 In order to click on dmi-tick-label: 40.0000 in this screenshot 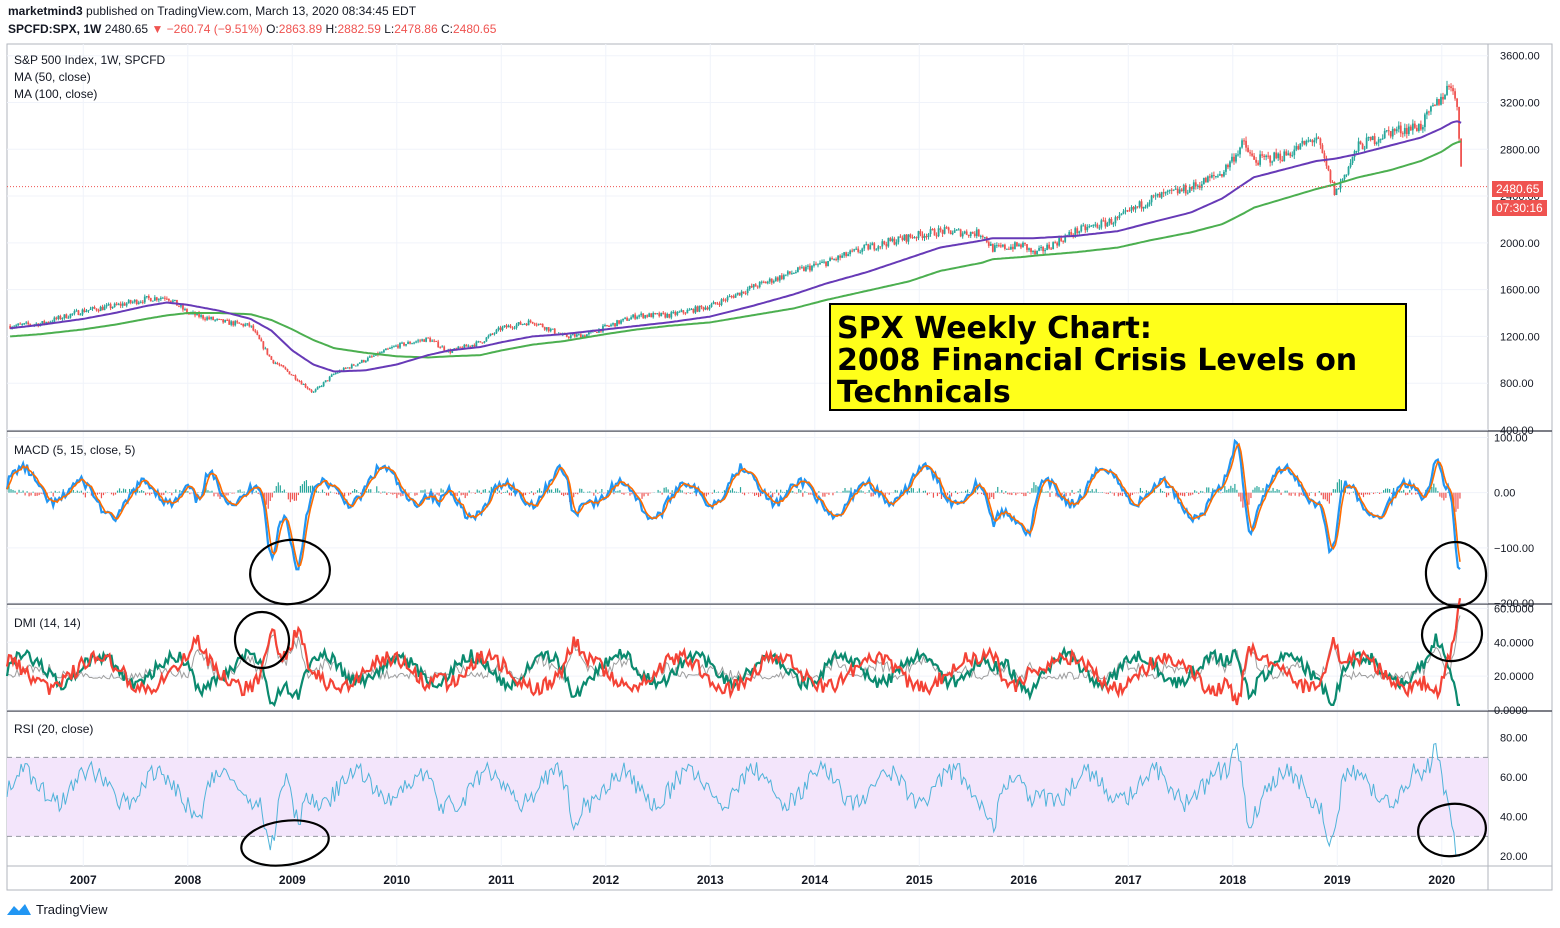, I will do `click(1514, 643)`.